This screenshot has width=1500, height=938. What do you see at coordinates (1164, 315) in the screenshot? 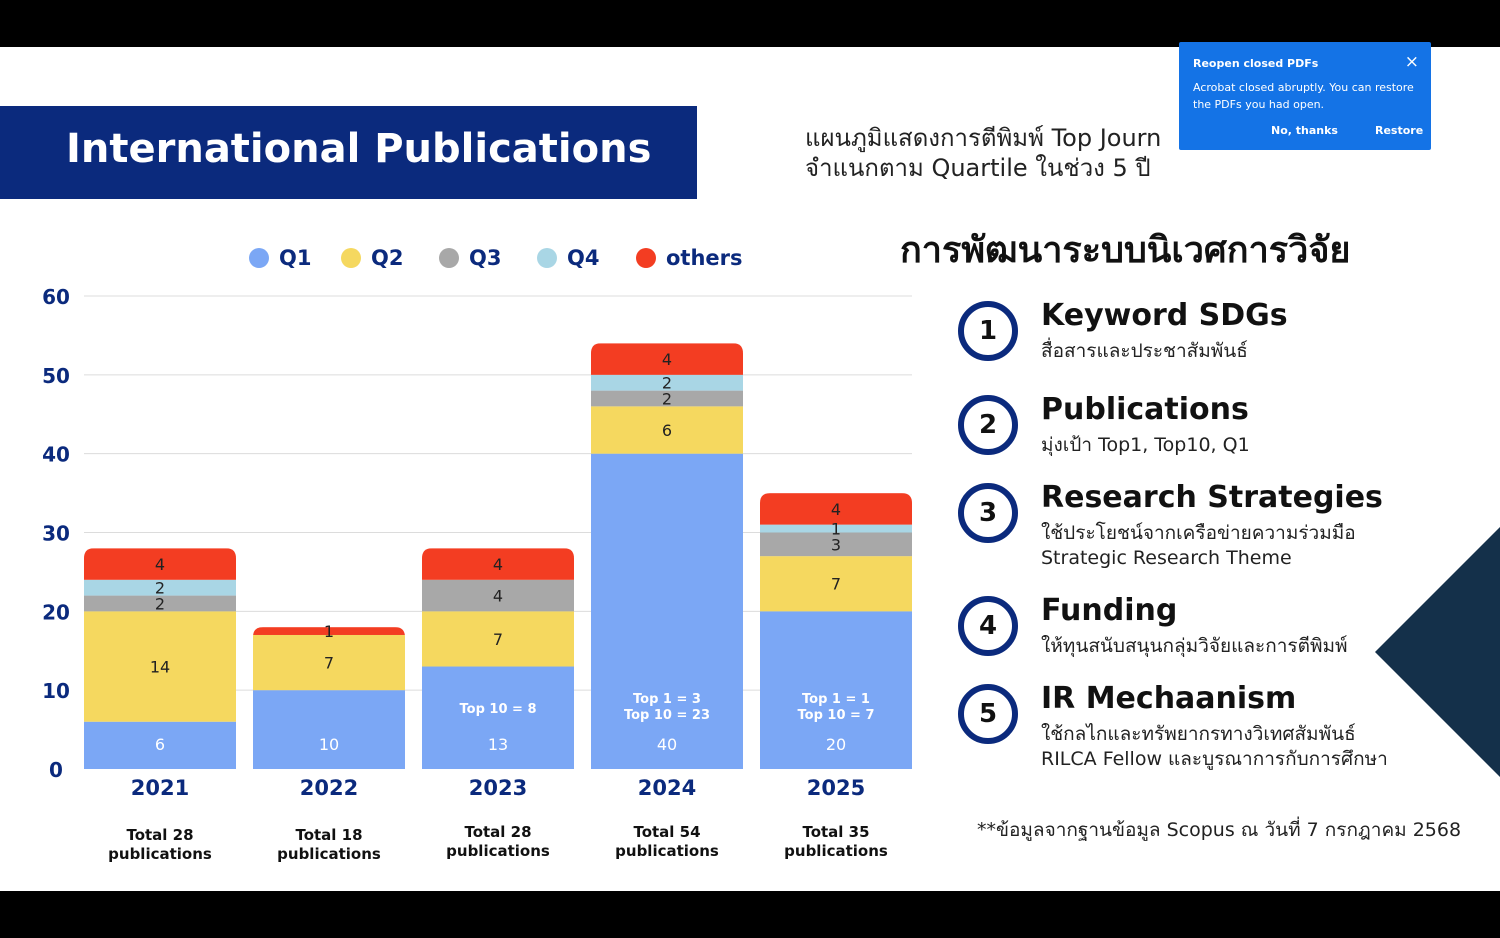
I see `item-title: Keyword SDGs` at bounding box center [1164, 315].